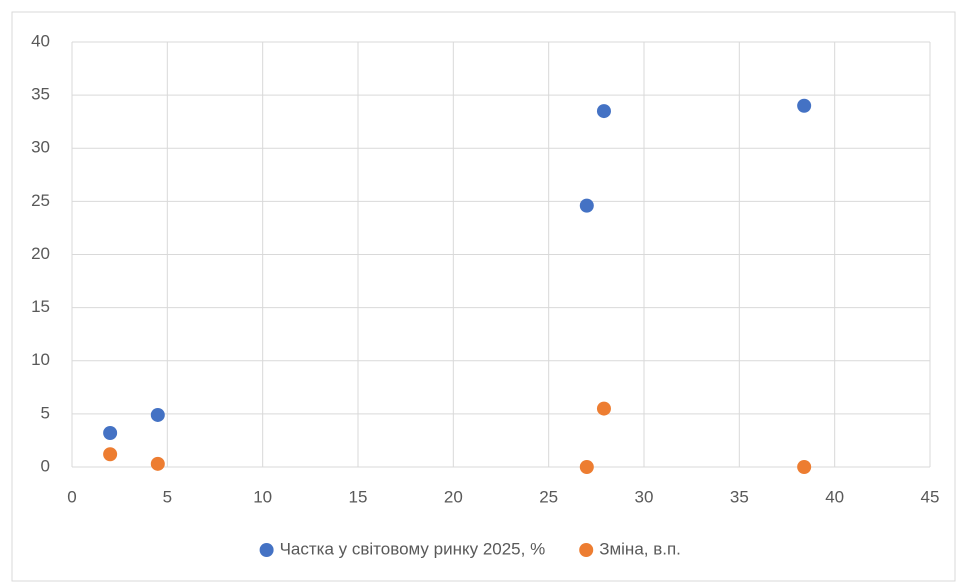 The height and width of the screenshot is (582, 956). I want to click on y-tick-label: 35, so click(40, 94).